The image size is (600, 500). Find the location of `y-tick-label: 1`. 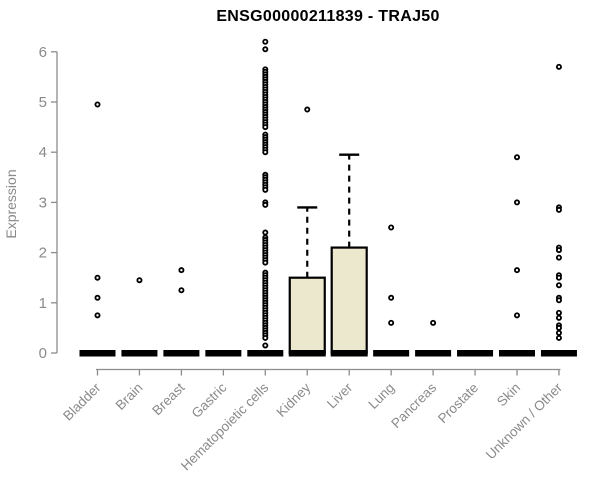

y-tick-label: 1 is located at coordinates (43, 303).